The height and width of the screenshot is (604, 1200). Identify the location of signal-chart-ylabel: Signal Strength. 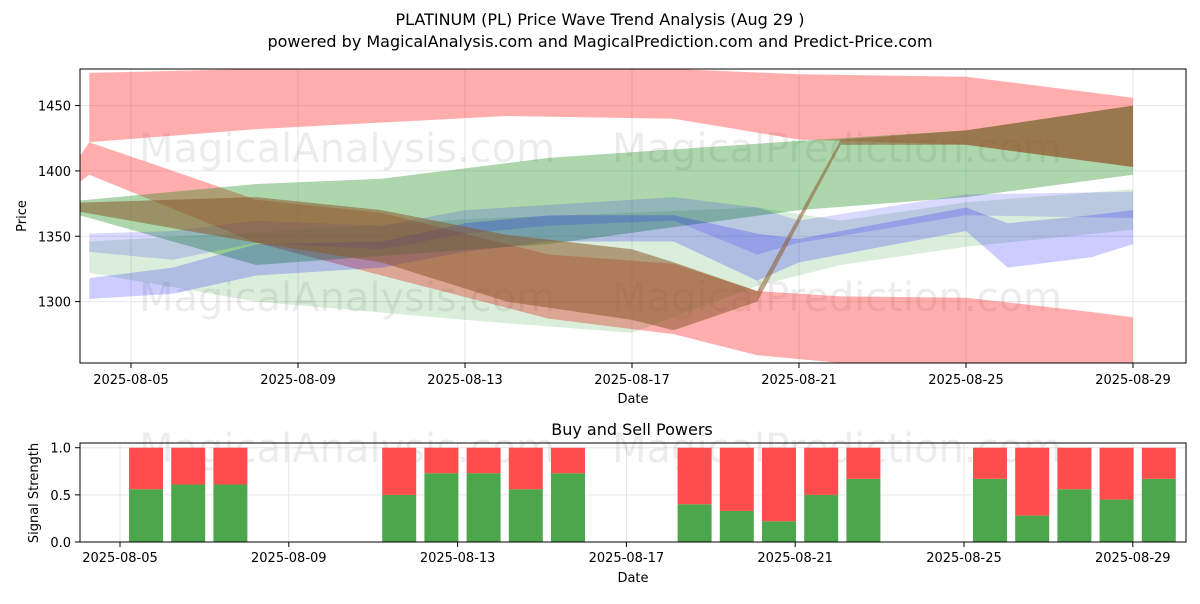
(34, 493).